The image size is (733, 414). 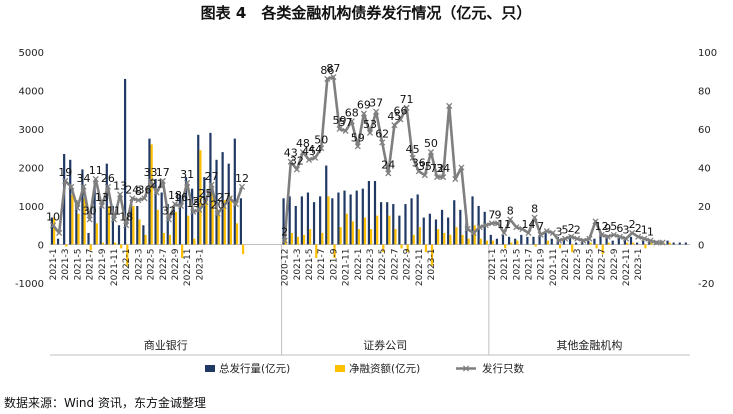 I want to click on x-tick-label: 2021-11, so click(x=115, y=268).